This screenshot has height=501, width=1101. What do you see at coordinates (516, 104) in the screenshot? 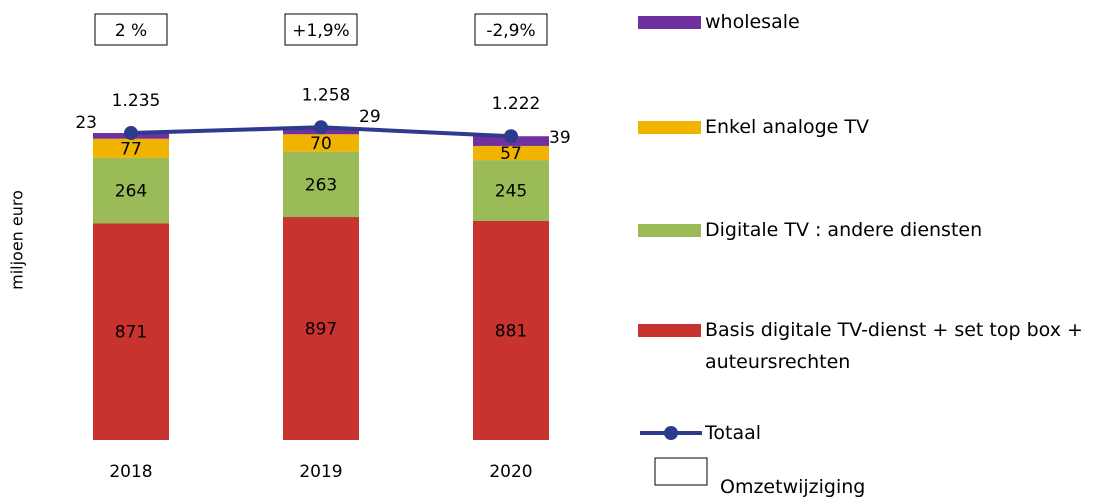
I see `total-label: 1.222` at bounding box center [516, 104].